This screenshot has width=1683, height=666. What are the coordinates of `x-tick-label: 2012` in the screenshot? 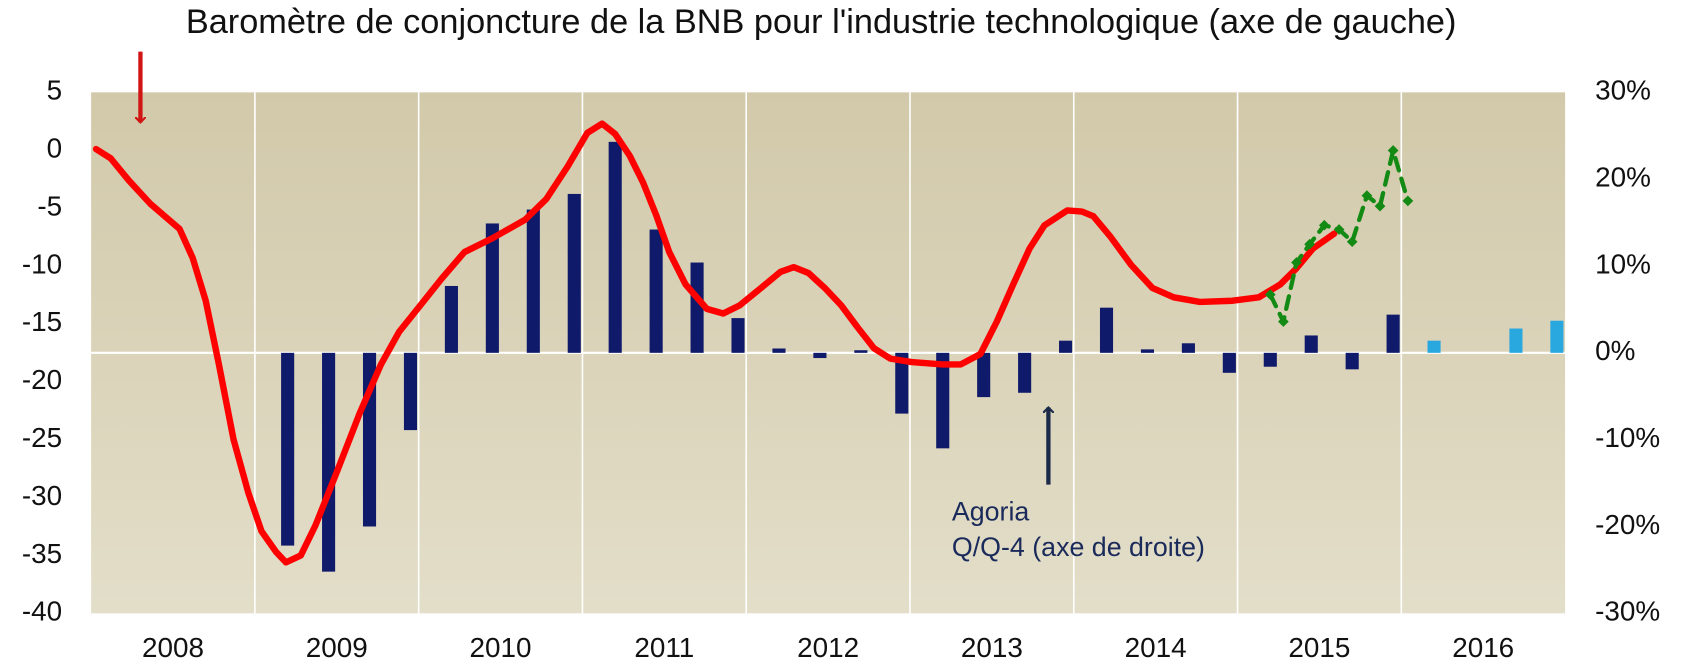 It's located at (828, 647).